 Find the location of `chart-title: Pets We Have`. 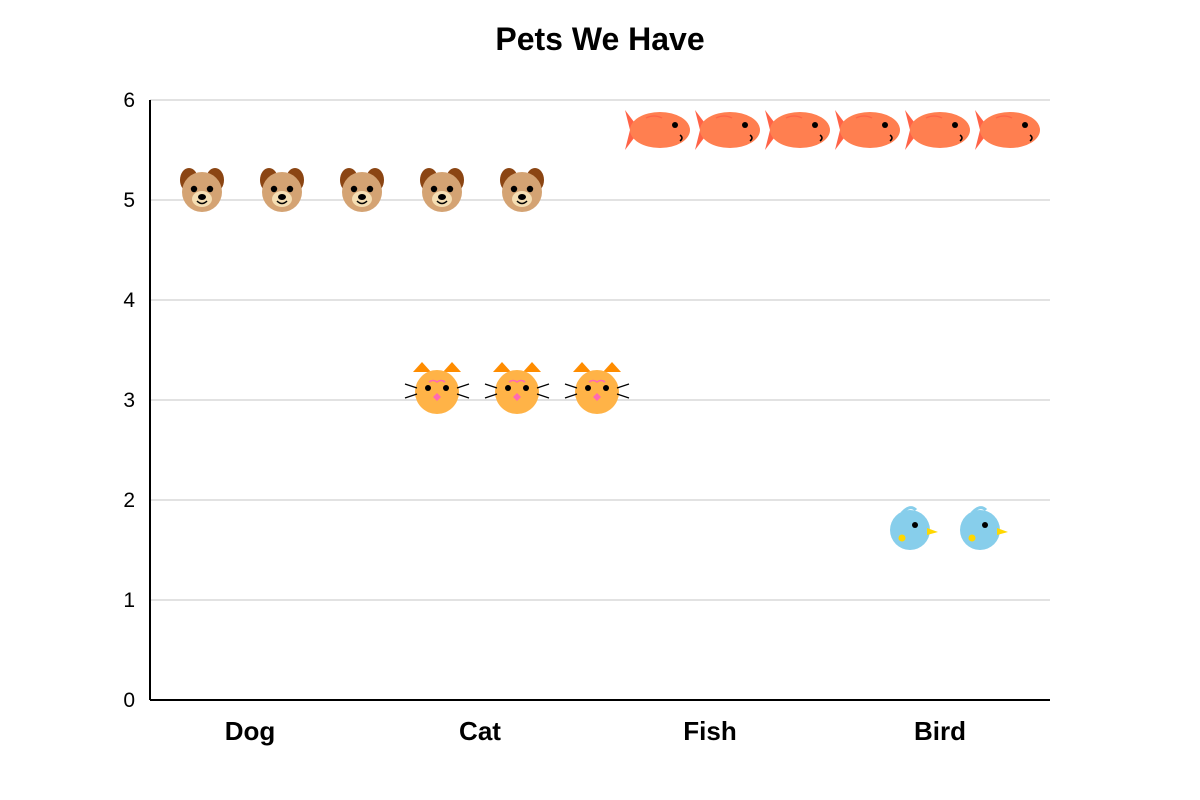

chart-title: Pets We Have is located at coordinates (599, 39).